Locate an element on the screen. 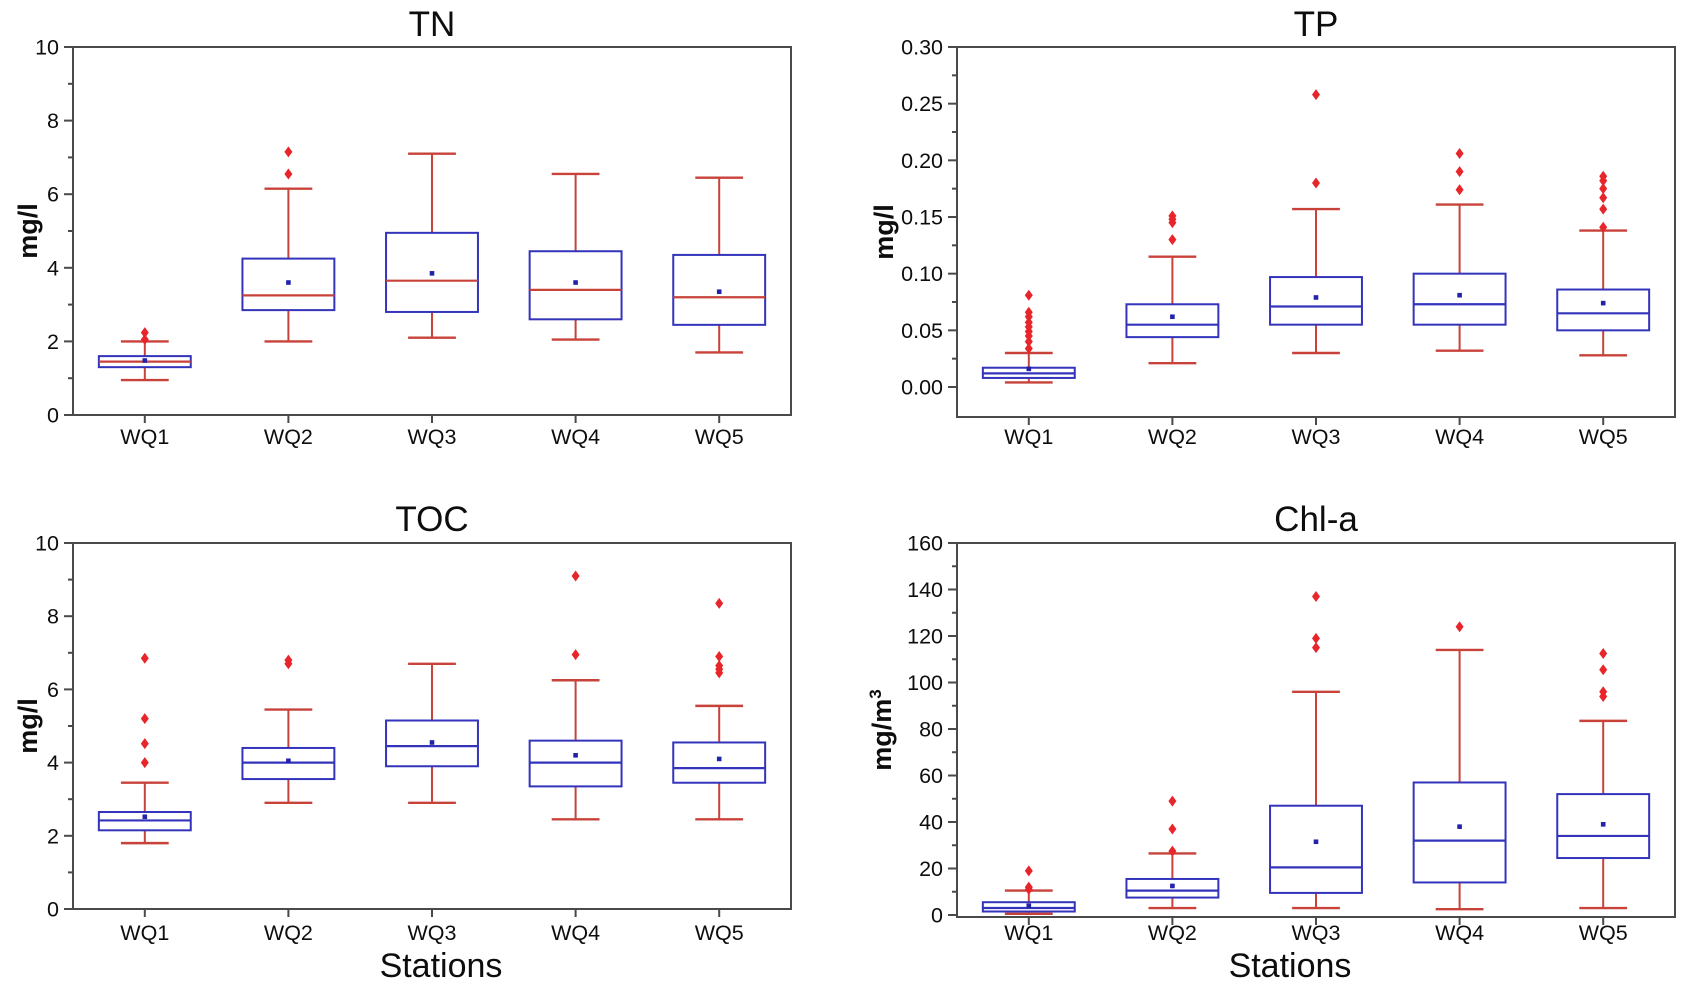  toc-box-wq4 is located at coordinates (575, 695).